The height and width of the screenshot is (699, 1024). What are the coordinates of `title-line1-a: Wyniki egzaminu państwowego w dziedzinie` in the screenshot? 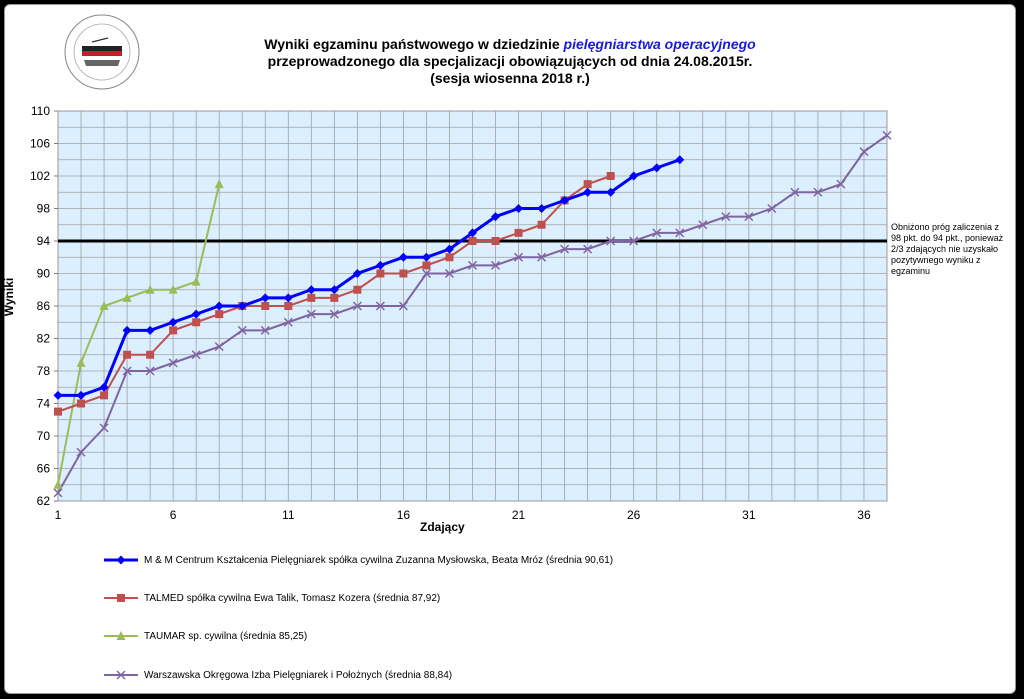 It's located at (414, 44).